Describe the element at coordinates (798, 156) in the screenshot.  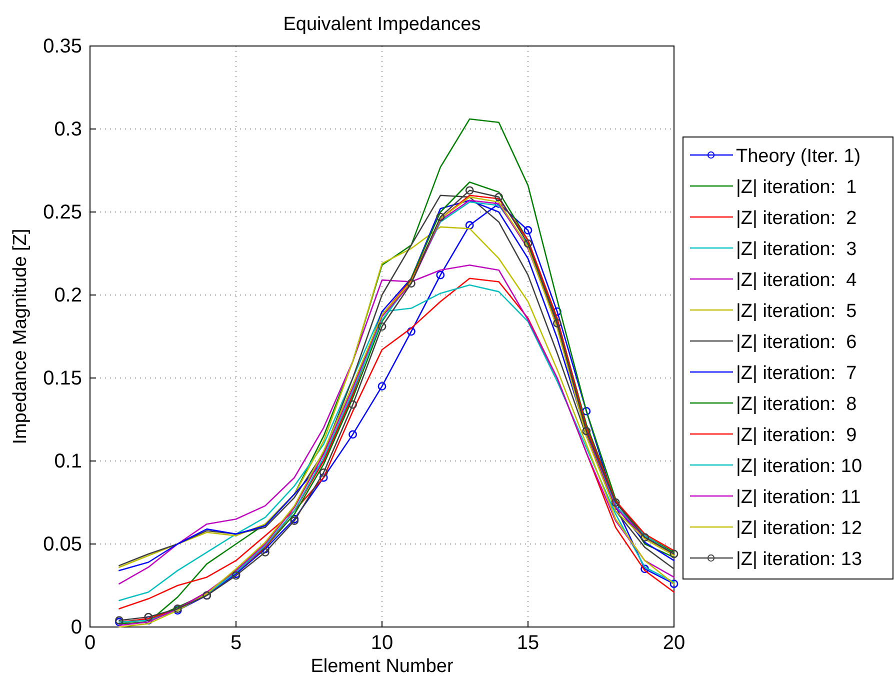
I see `legend-label: Theory (Iter. 1)` at that location.